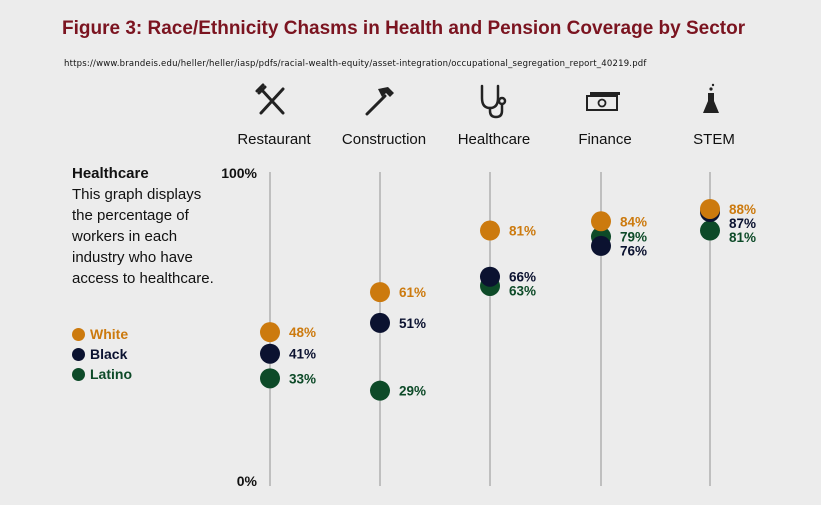  Describe the element at coordinates (490, 276) in the screenshot. I see `point-black-healthcare` at that location.